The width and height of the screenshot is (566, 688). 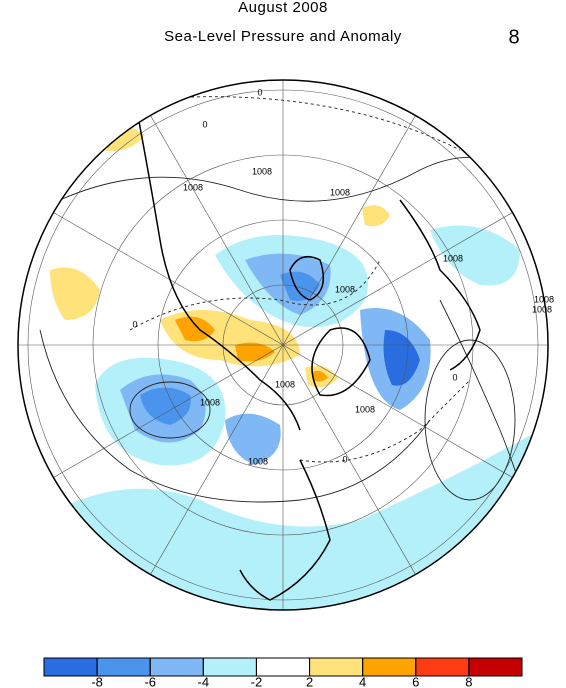 What do you see at coordinates (513, 37) in the screenshot?
I see `panel-number: 8` at bounding box center [513, 37].